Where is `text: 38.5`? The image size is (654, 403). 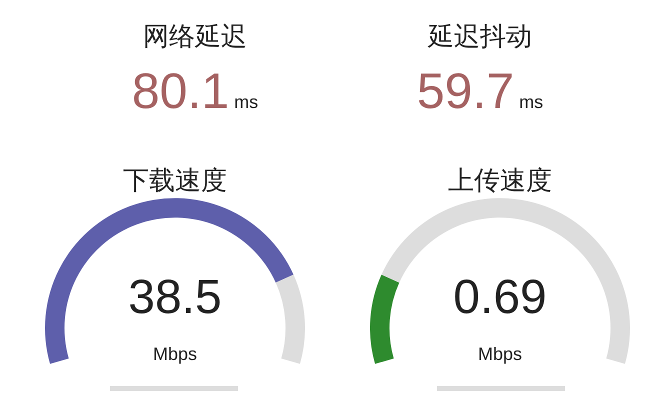
text: 38.5 is located at coordinates (175, 298).